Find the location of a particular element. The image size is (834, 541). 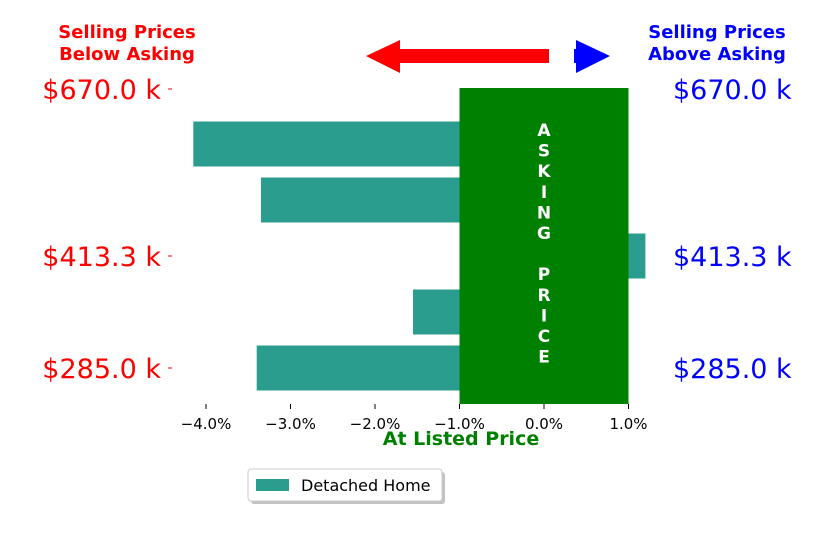

header-right-line1: Selling Prices is located at coordinates (716, 32).